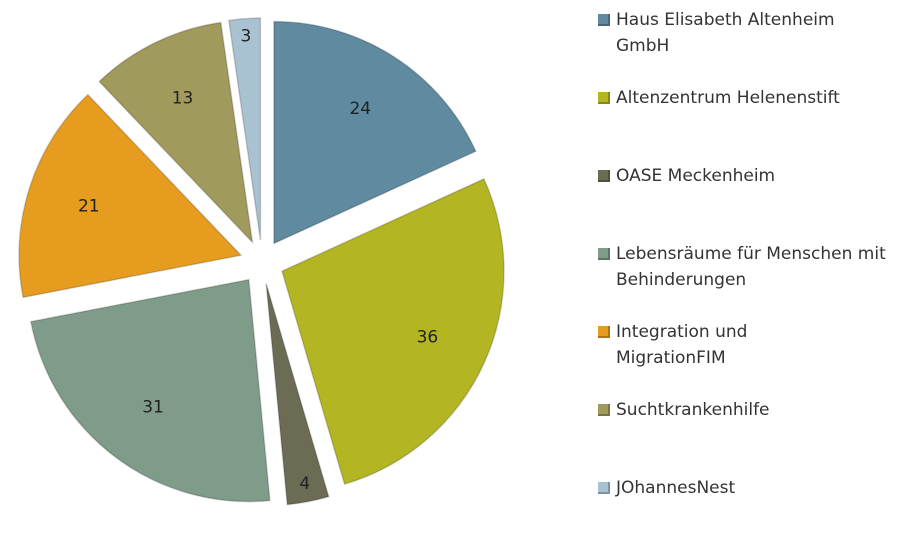 Image resolution: width=915 pixels, height=553 pixels. What do you see at coordinates (89, 207) in the screenshot?
I see `data-label: 21` at bounding box center [89, 207].